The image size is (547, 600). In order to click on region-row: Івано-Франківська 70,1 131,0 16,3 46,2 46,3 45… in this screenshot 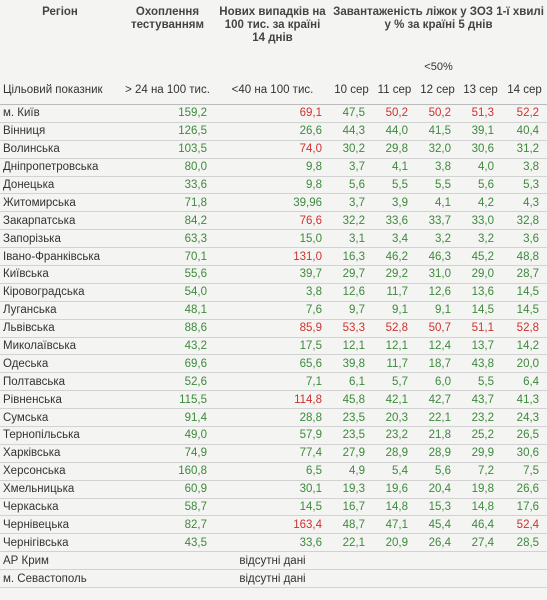, I will do `click(273, 257)`.